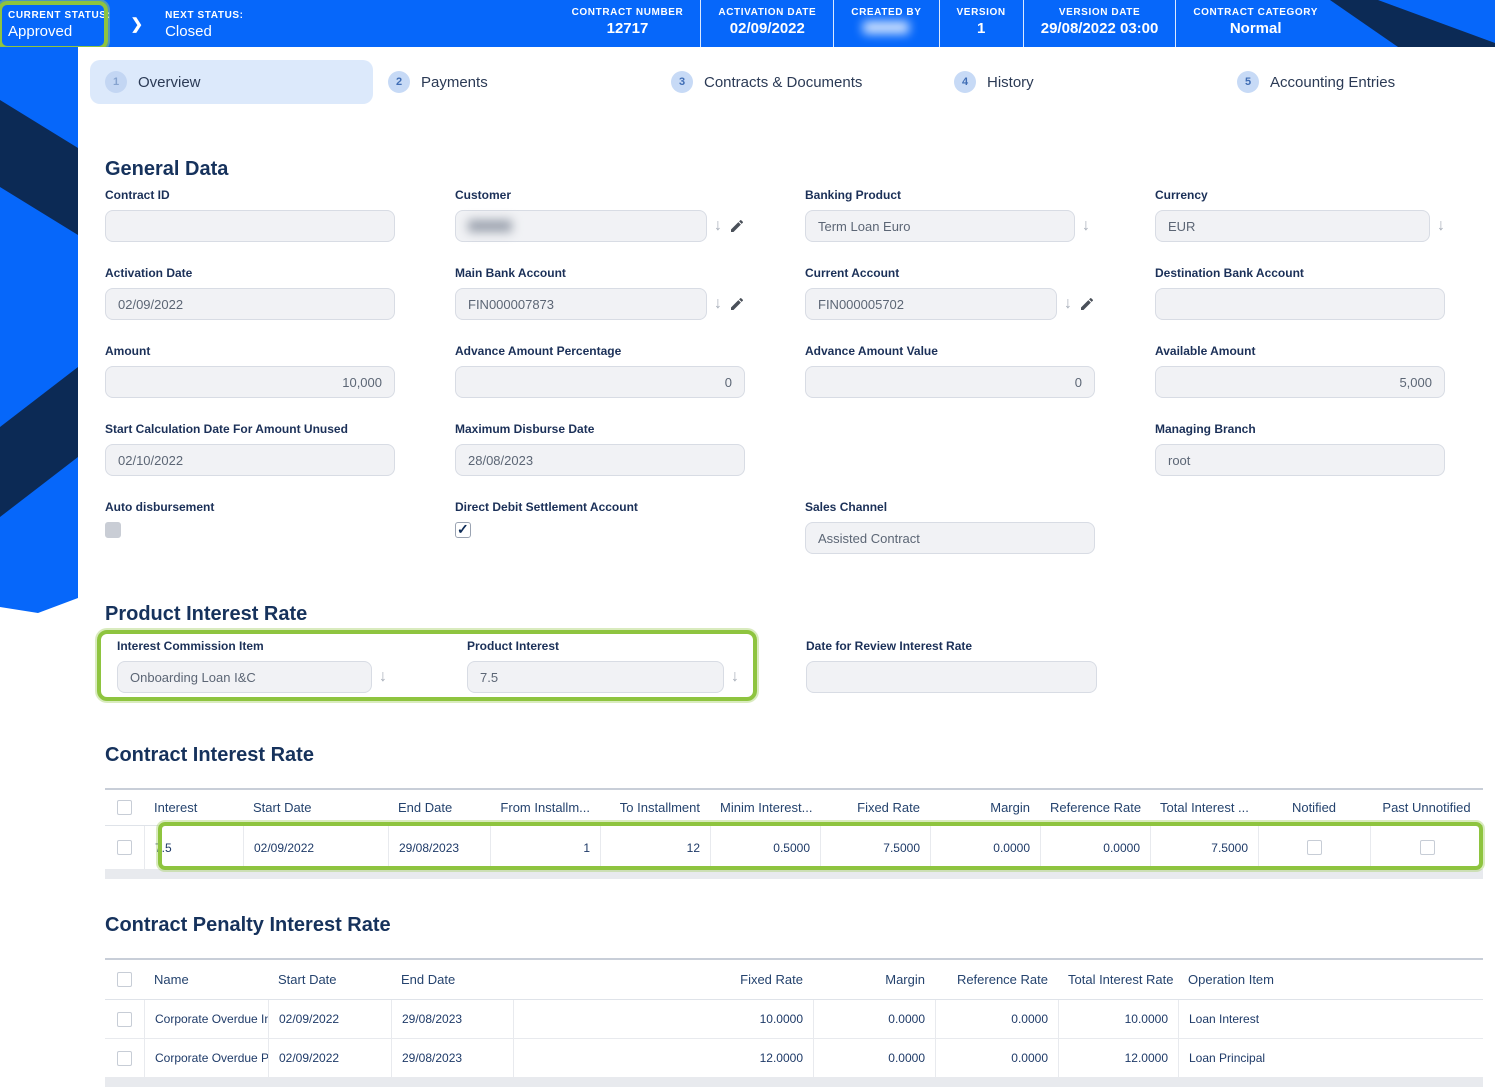 The width and height of the screenshot is (1495, 1092). What do you see at coordinates (231, 82) in the screenshot?
I see `tab-overview: 1 Overview` at bounding box center [231, 82].